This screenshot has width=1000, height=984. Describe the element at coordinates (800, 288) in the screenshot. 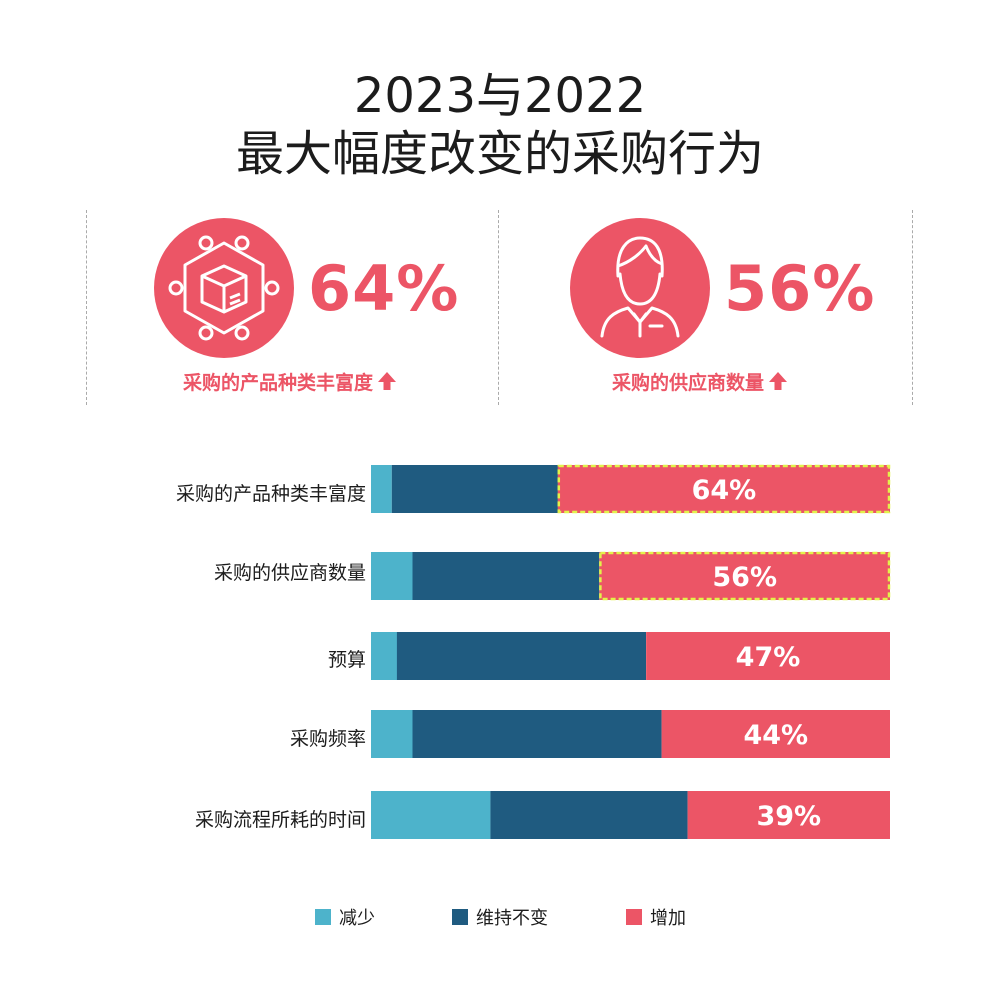

I see `highlight-value: 56%` at that location.